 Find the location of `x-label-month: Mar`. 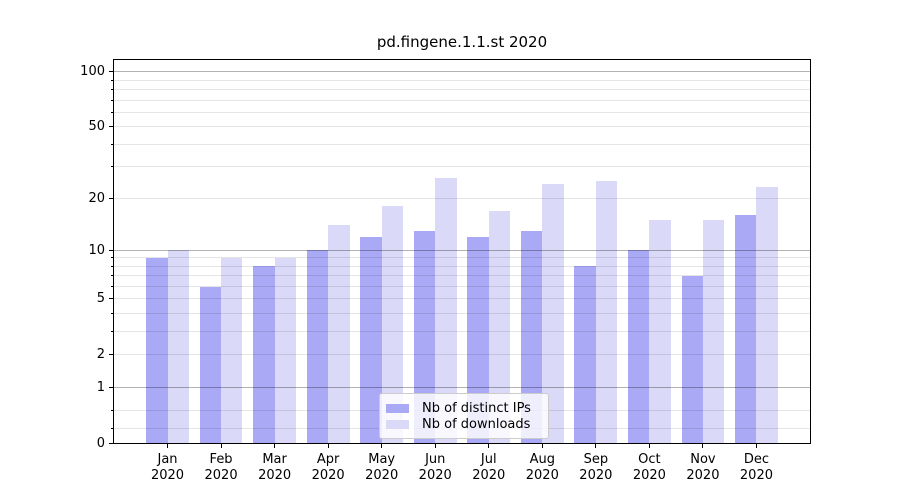

x-label-month: Mar is located at coordinates (274, 459).